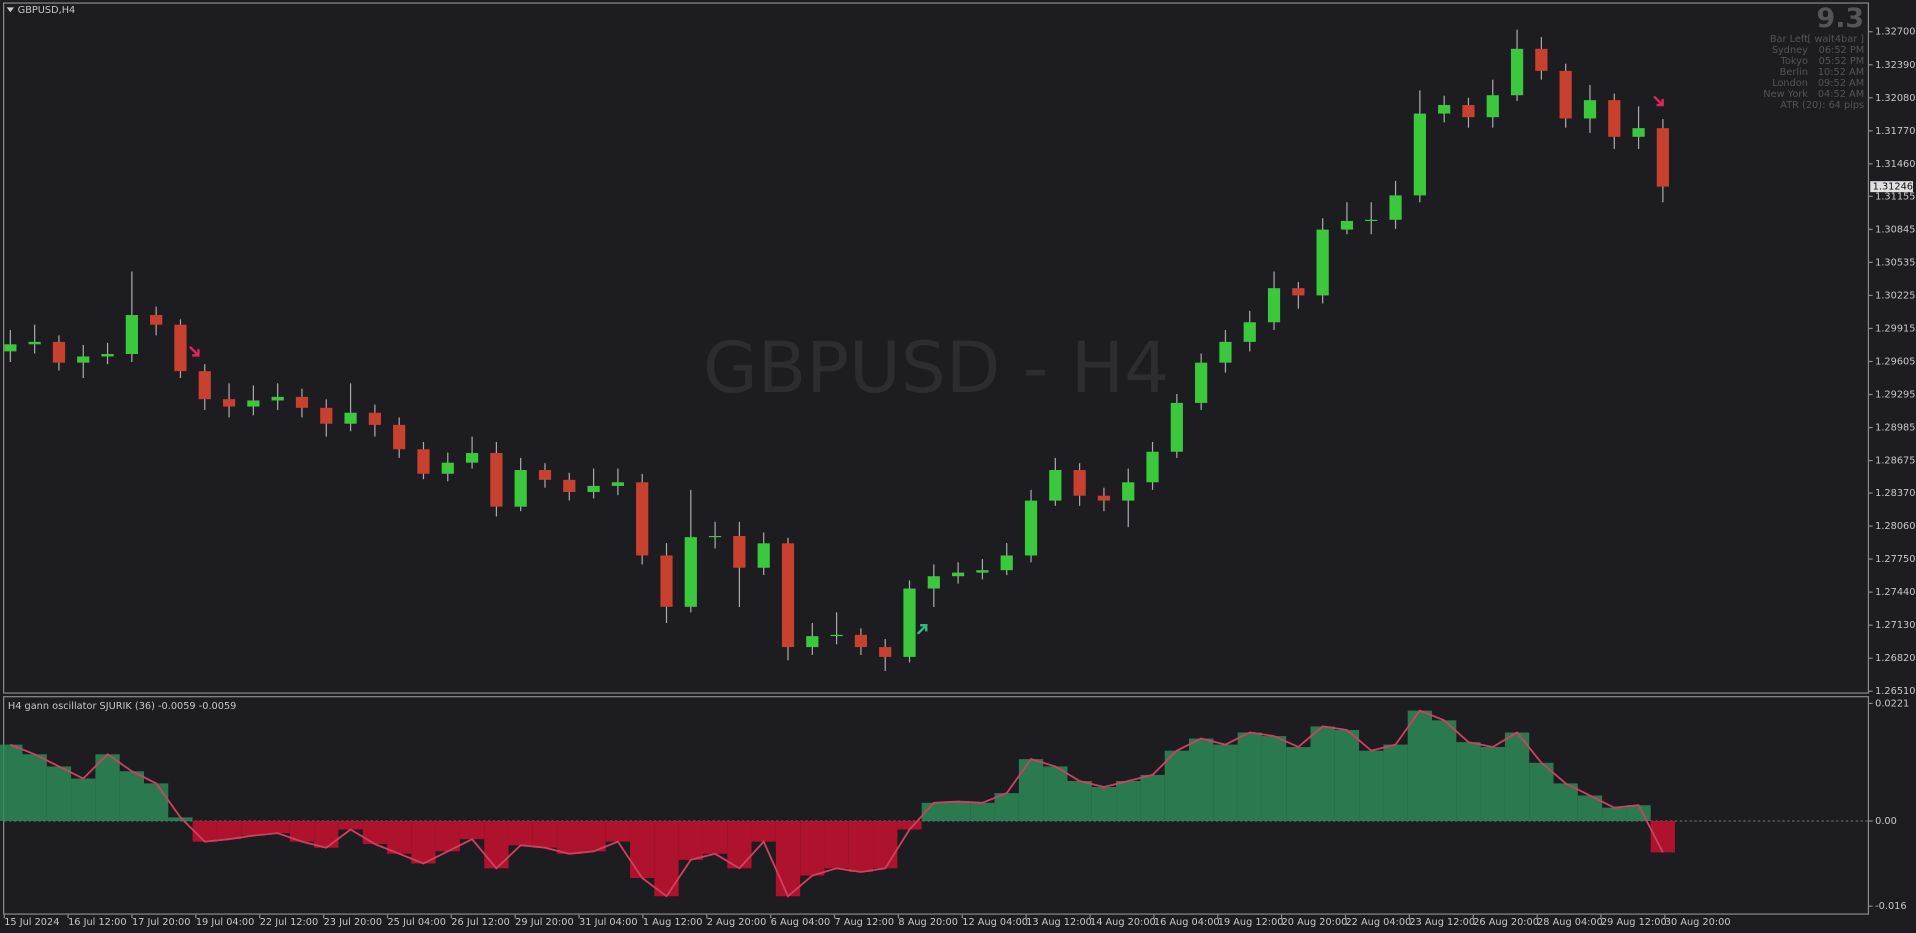  What do you see at coordinates (673, 922) in the screenshot?
I see `x-tick-label: 1 Aug 12:00` at bounding box center [673, 922].